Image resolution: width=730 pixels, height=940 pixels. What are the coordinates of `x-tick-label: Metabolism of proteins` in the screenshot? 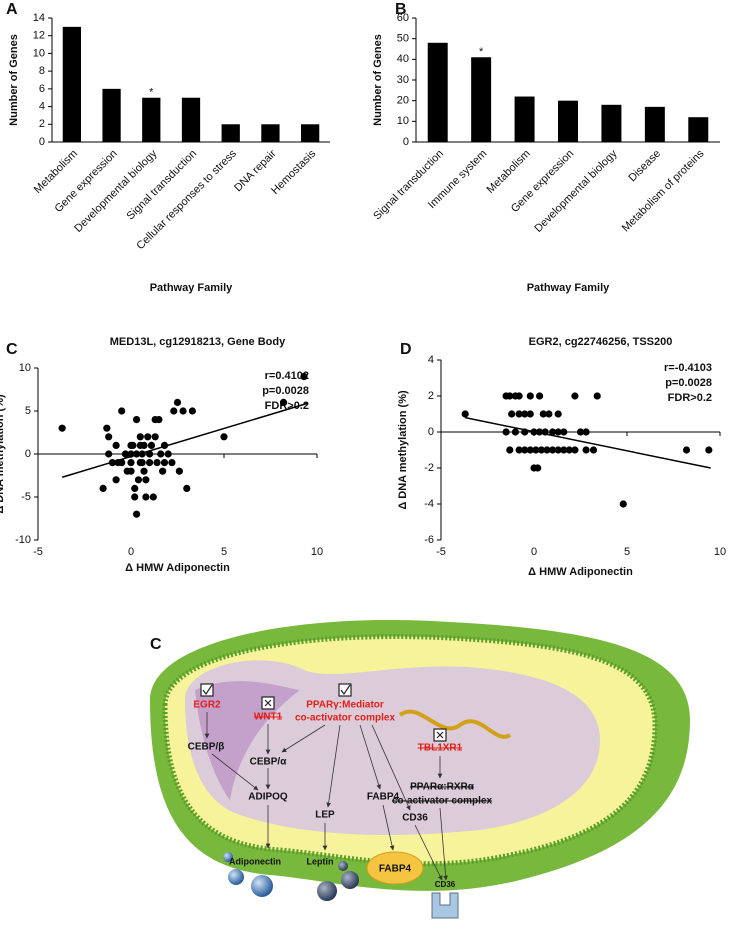 It's located at (663, 190).